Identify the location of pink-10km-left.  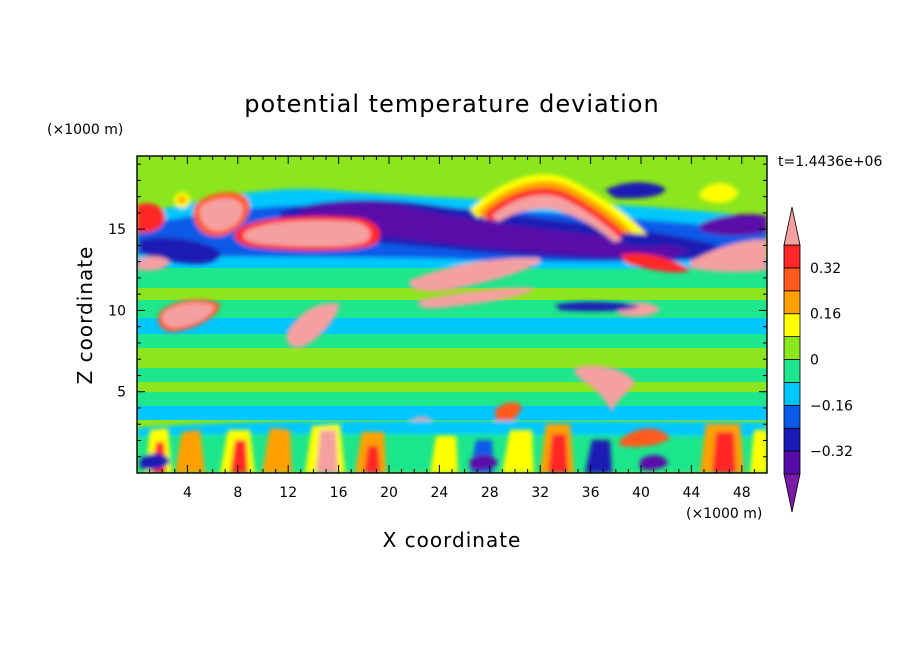
(188, 315).